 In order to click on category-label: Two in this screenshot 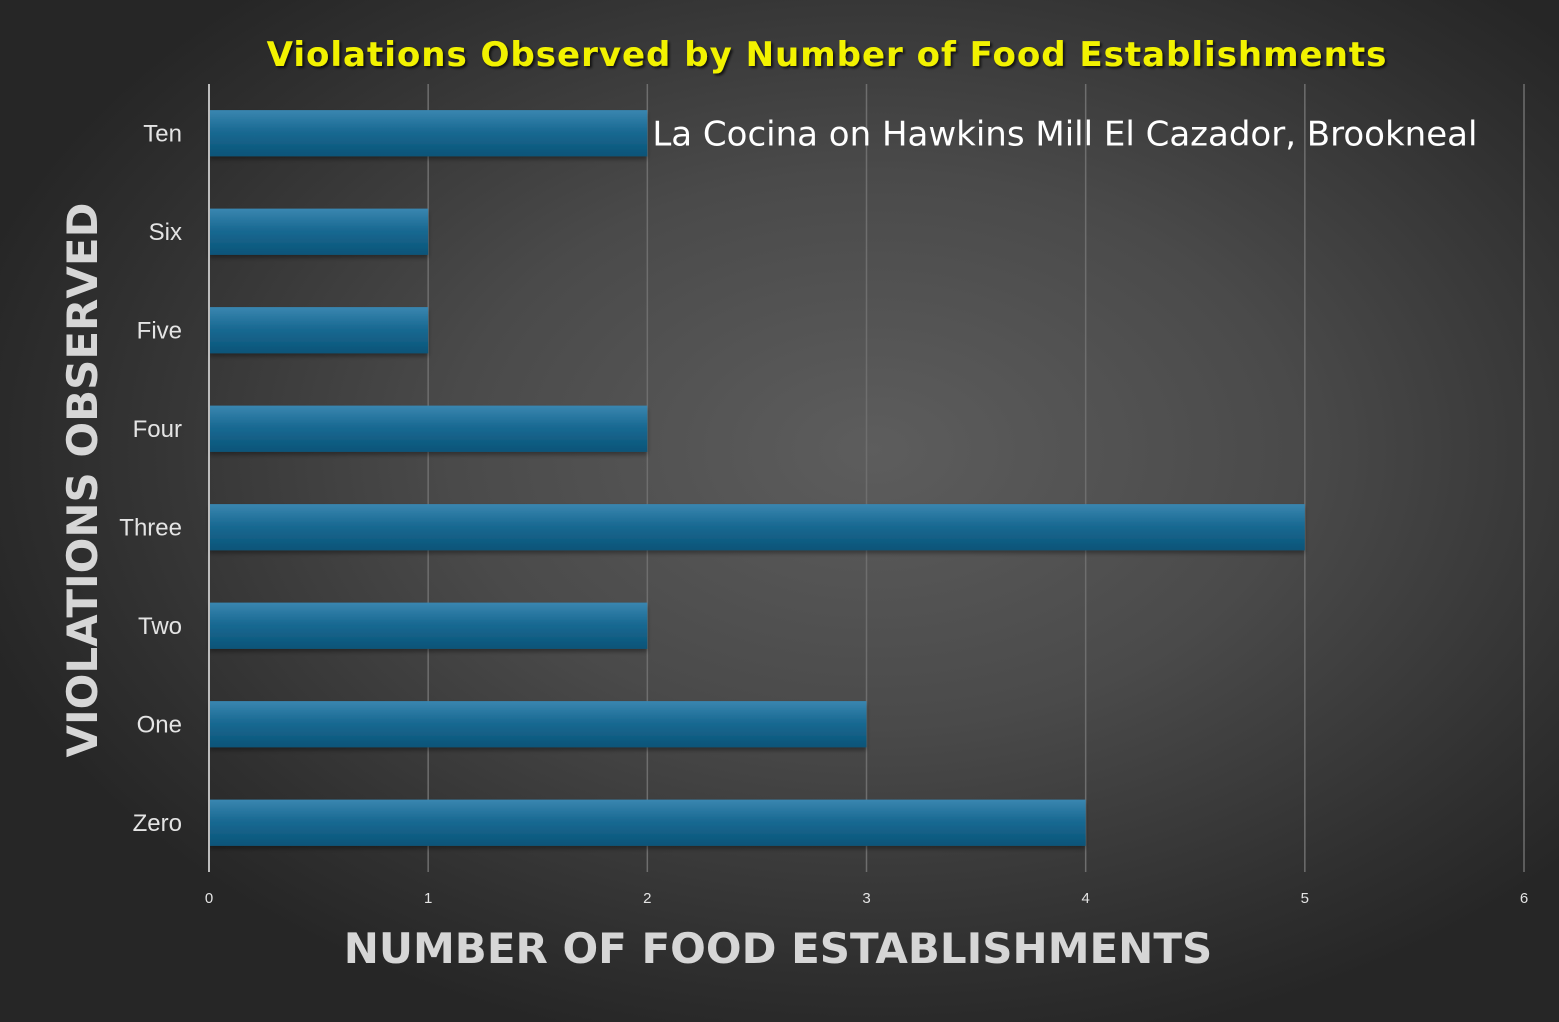, I will do `click(160, 626)`.